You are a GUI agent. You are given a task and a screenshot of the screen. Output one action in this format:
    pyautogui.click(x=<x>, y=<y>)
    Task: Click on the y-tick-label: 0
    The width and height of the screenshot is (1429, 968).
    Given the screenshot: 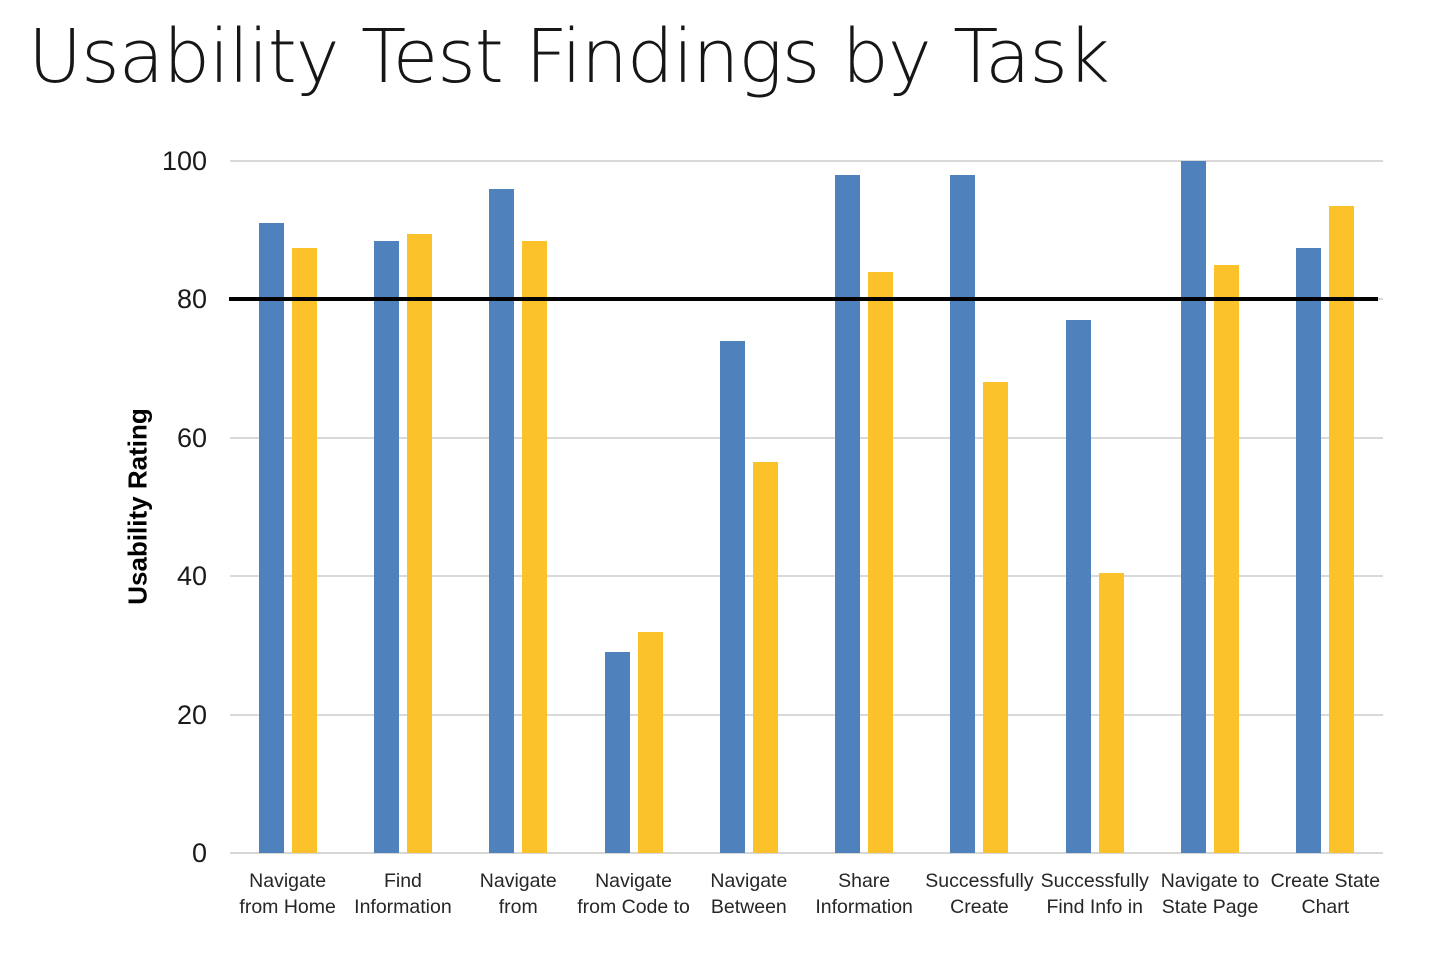 What is the action you would take?
    pyautogui.click(x=199, y=853)
    